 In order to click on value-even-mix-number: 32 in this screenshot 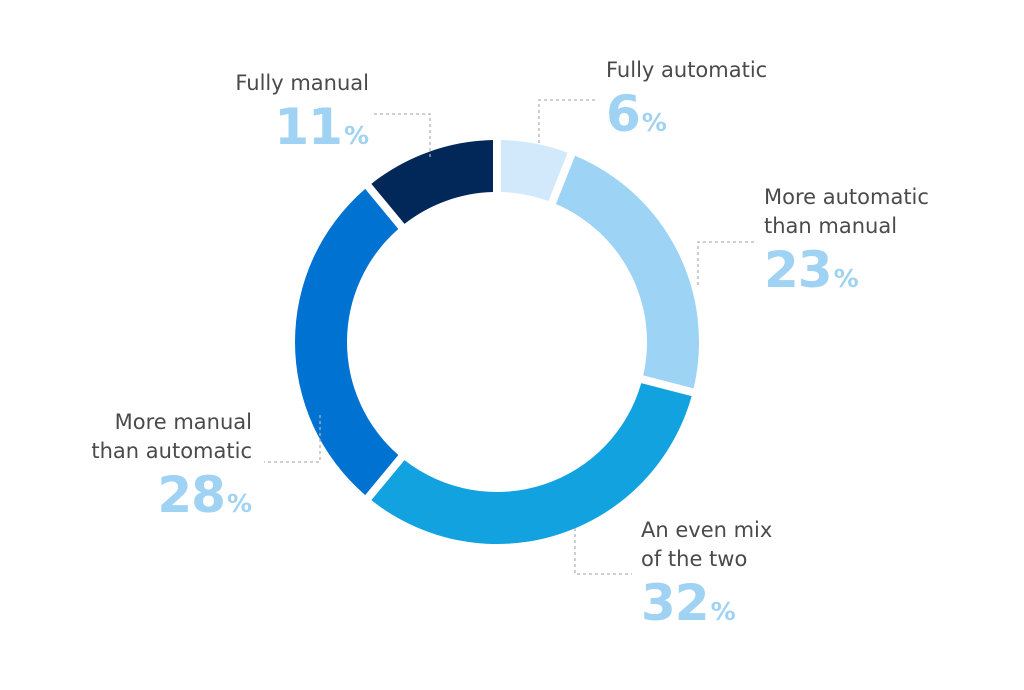, I will do `click(675, 603)`.